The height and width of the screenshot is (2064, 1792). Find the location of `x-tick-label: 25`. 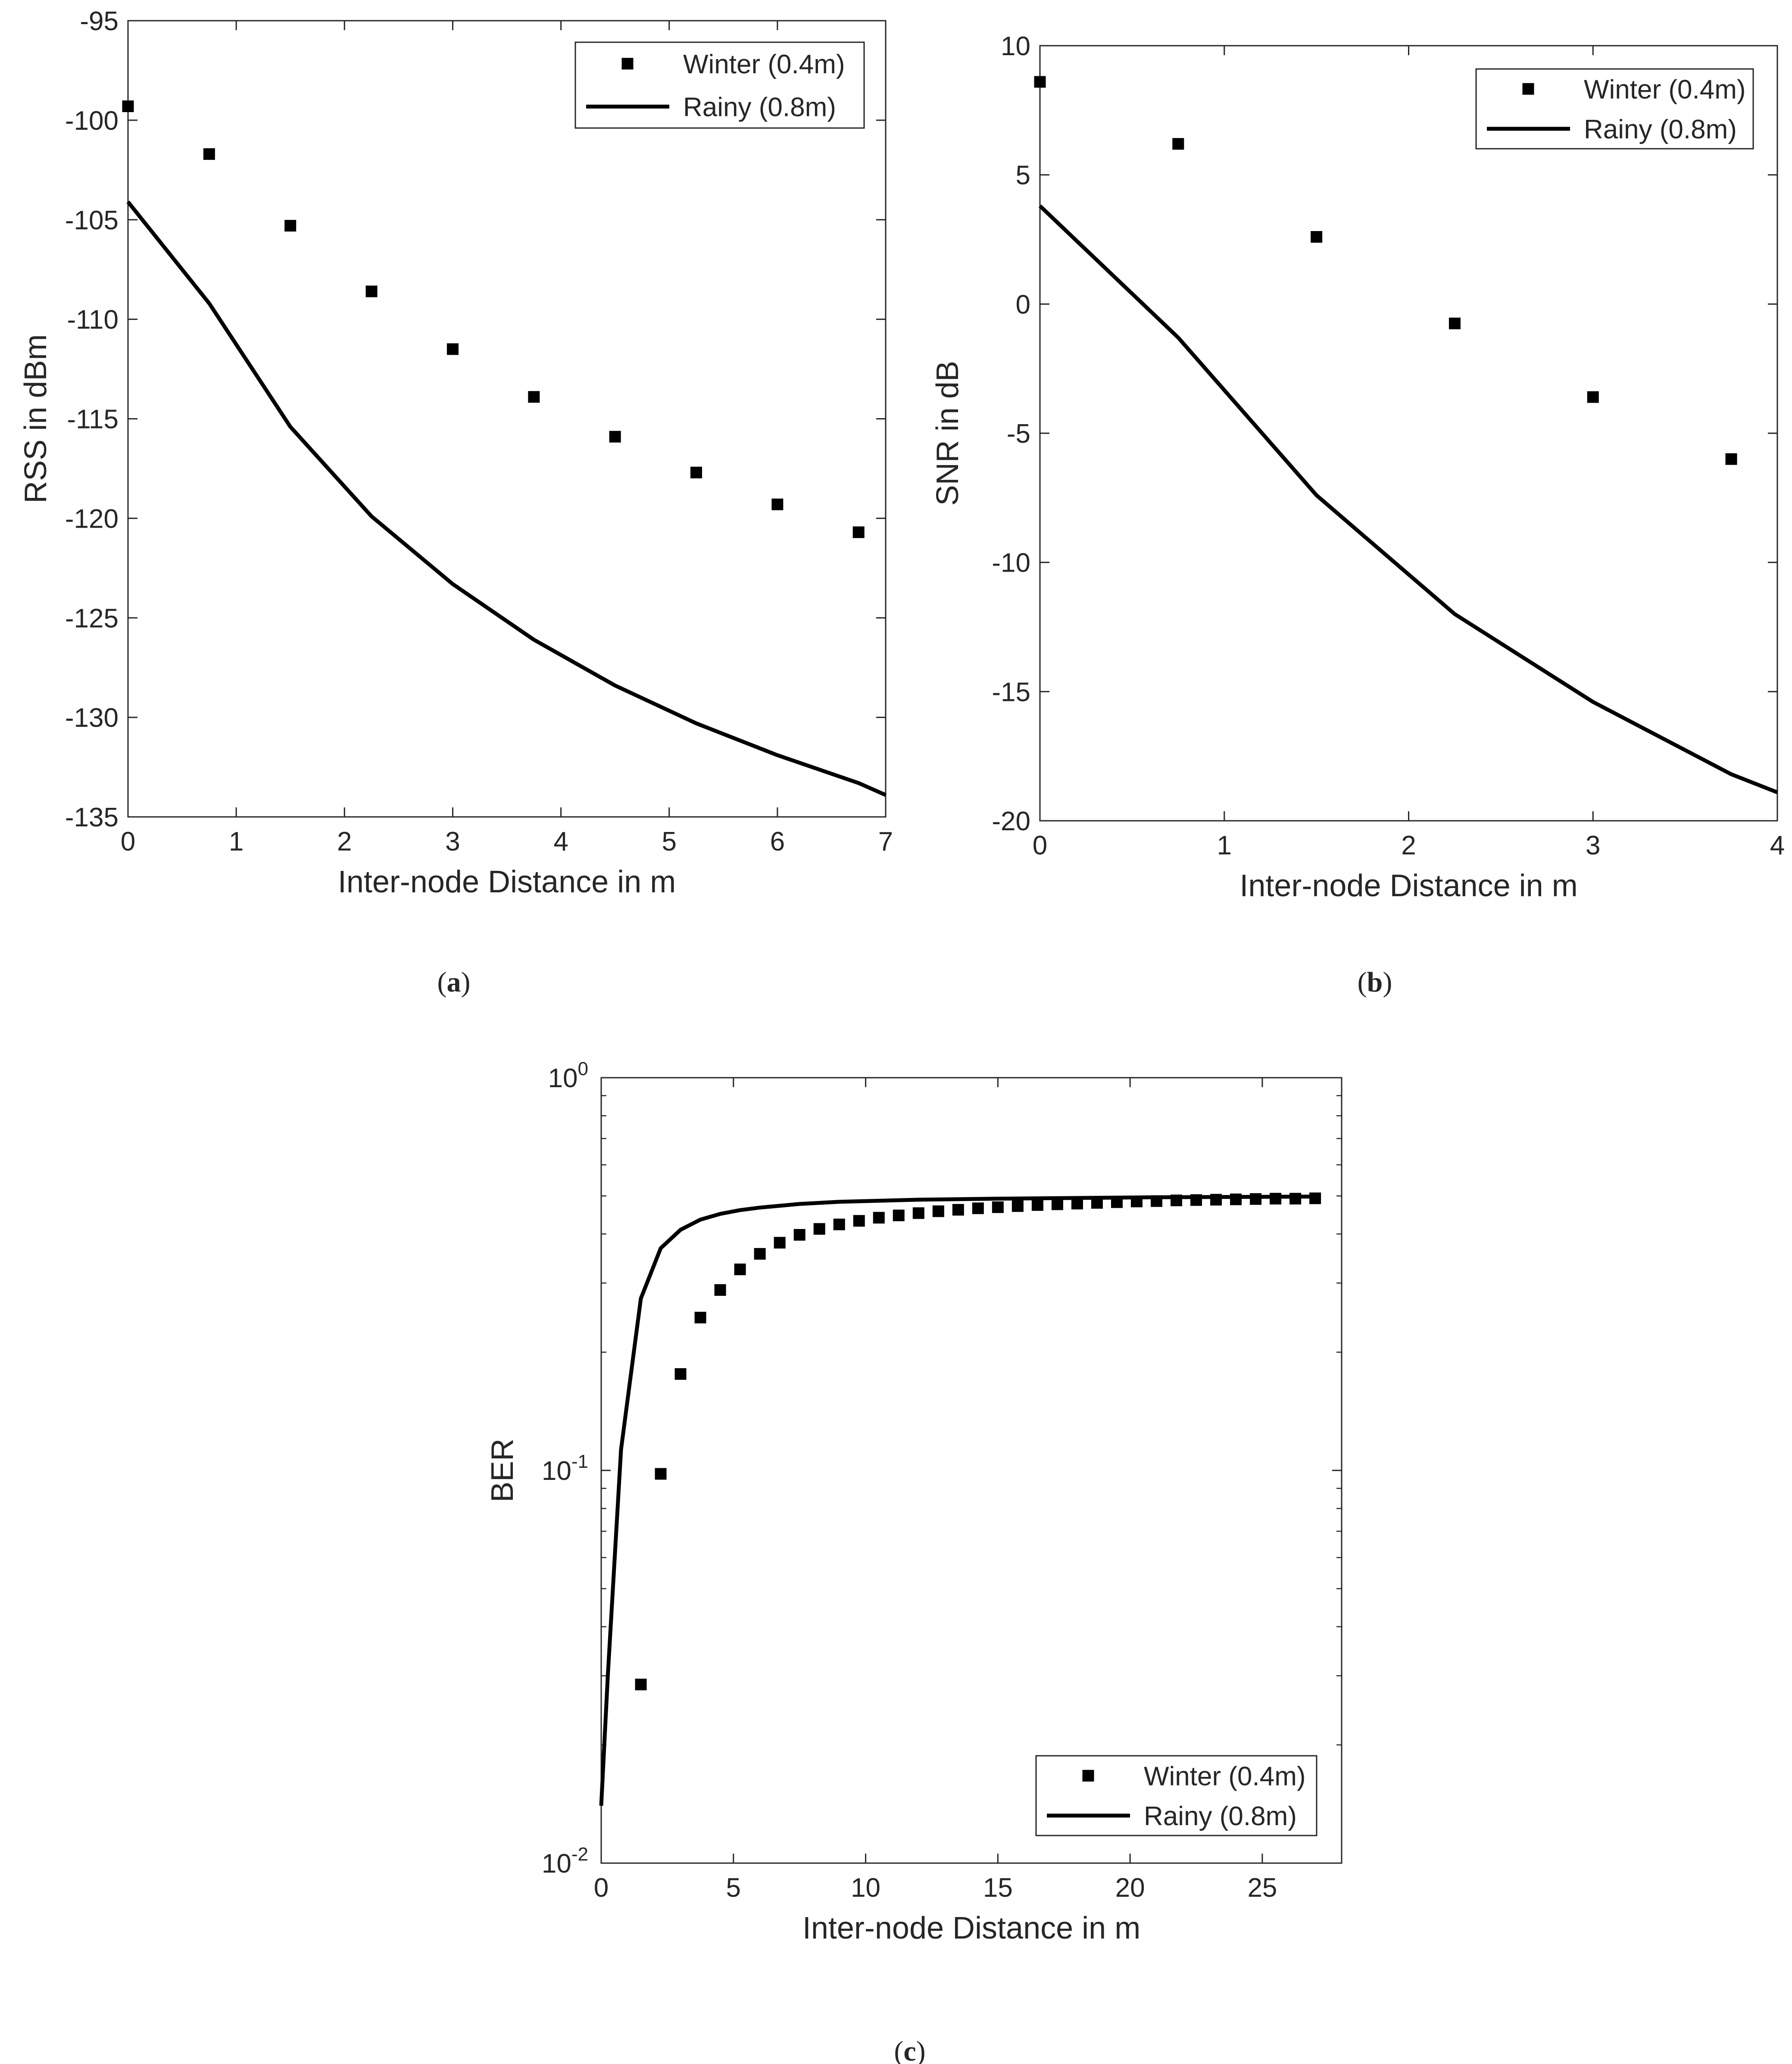

x-tick-label: 25 is located at coordinates (1262, 1888).